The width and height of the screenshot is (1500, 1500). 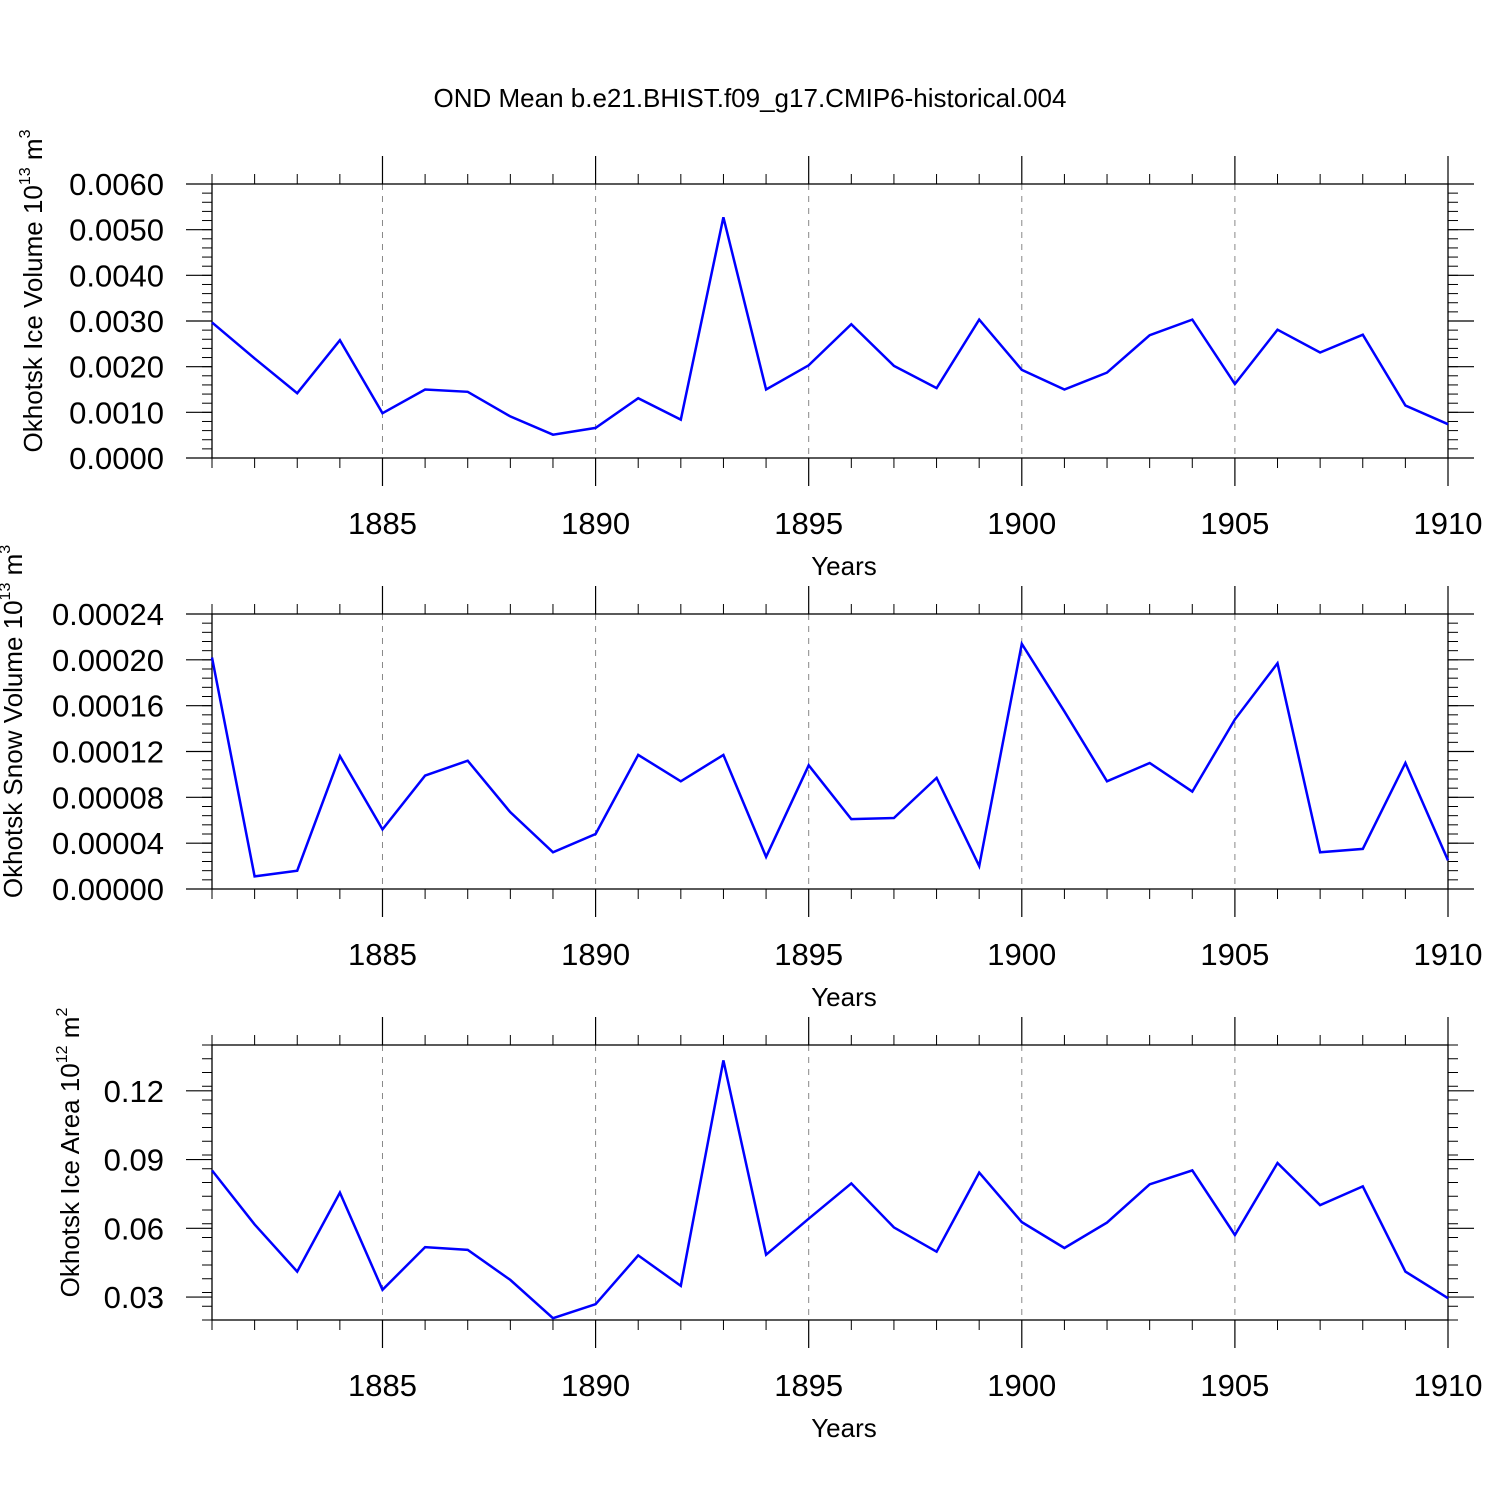 I want to click on y-tick-label: 0.03, so click(x=134, y=1297).